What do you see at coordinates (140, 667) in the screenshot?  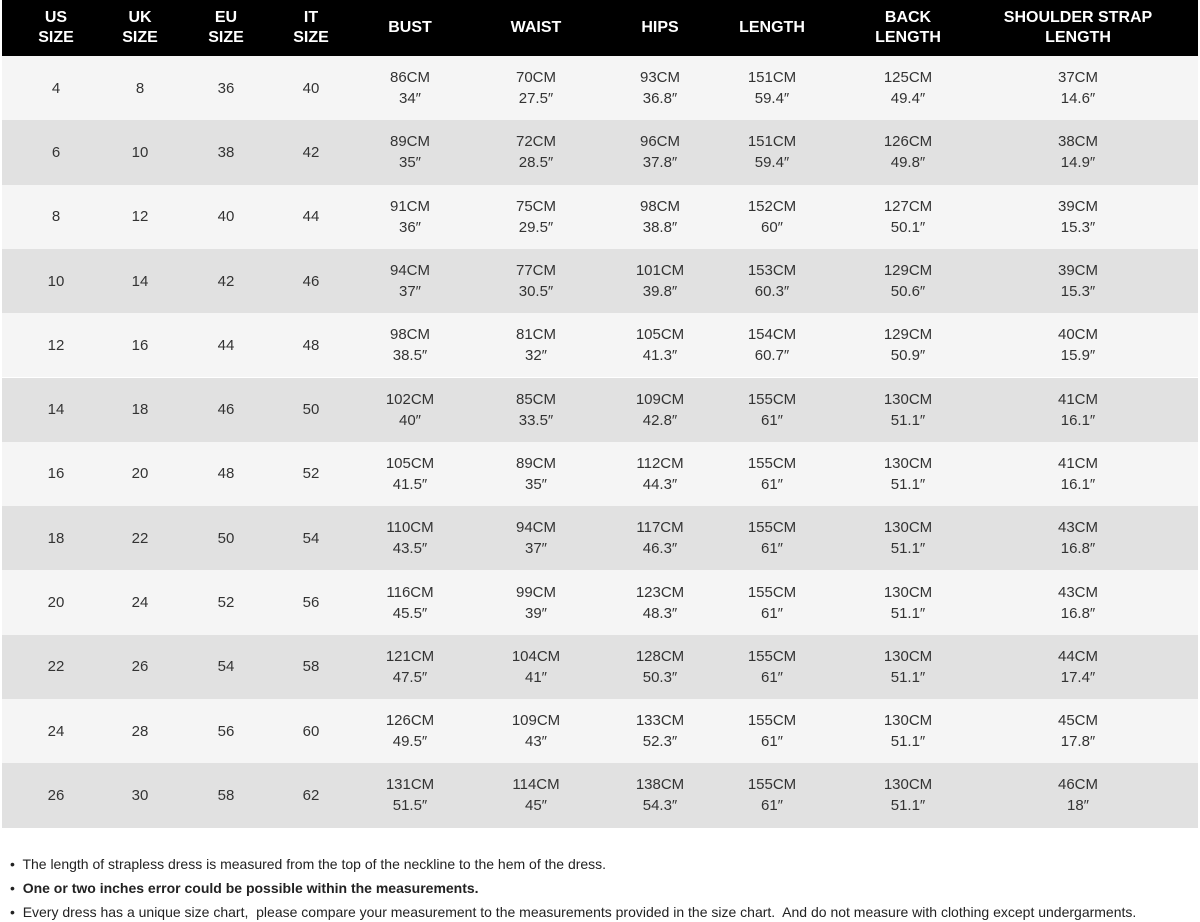 I see `cell-text: 26` at bounding box center [140, 667].